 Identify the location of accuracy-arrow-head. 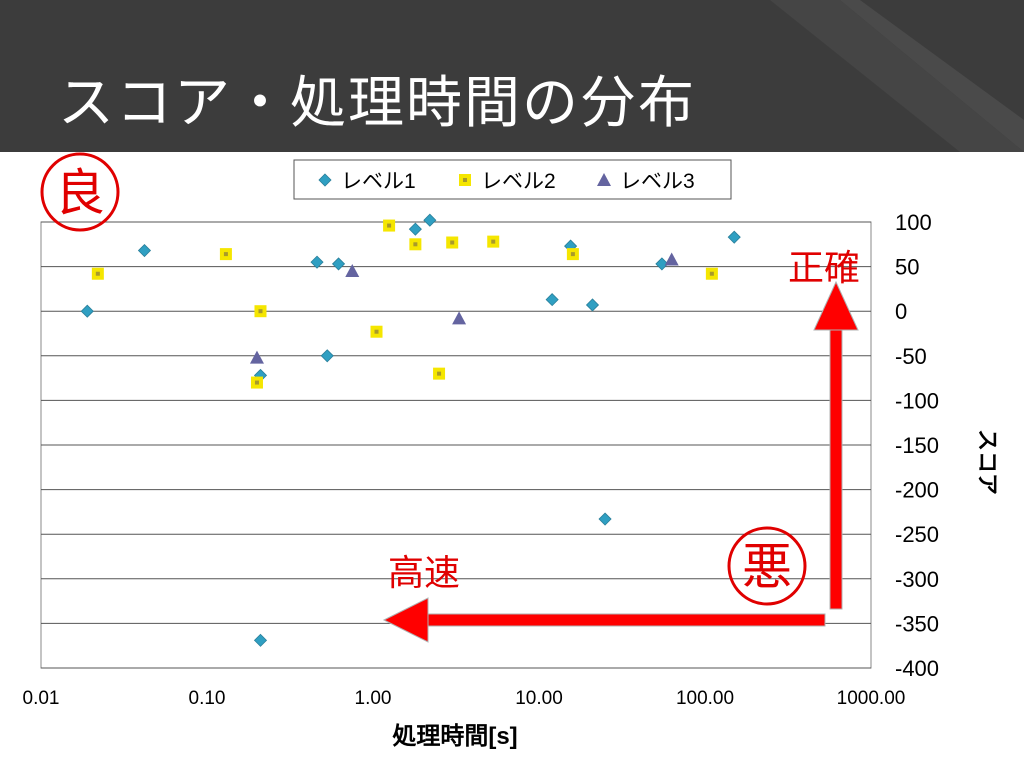
(836, 305).